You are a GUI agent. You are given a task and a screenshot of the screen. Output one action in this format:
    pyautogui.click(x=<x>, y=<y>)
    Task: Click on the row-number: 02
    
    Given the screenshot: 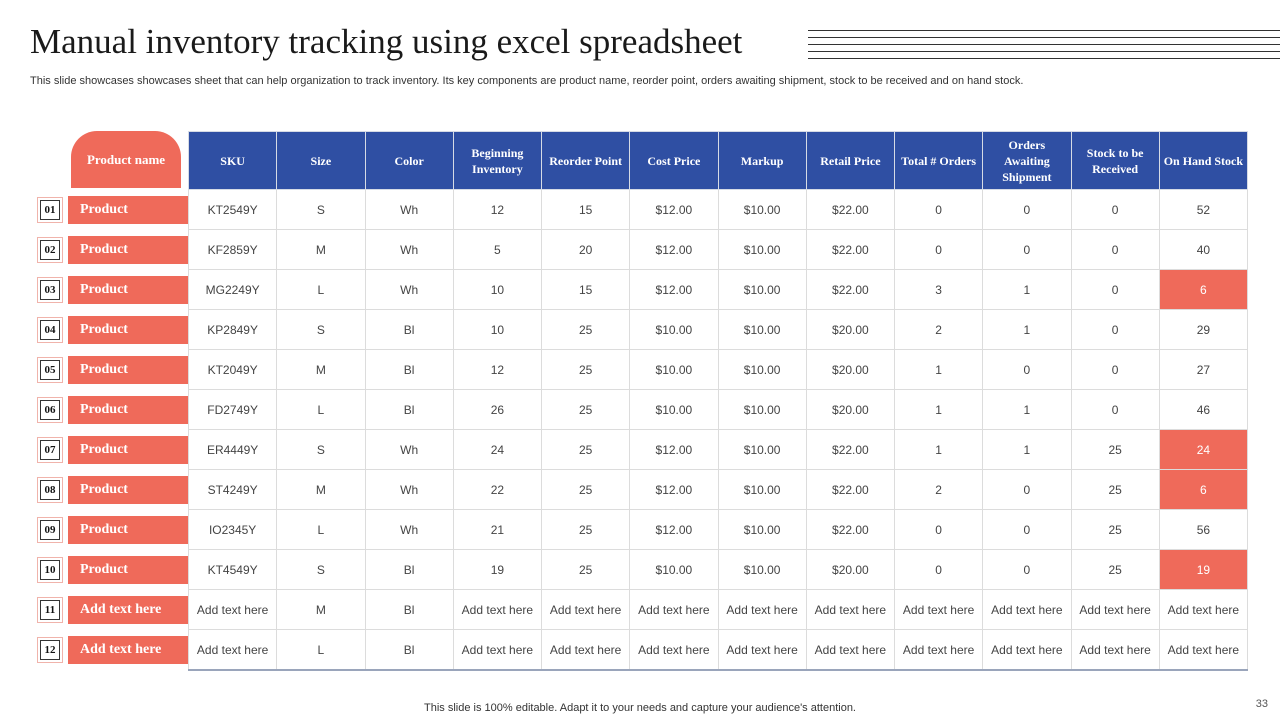 What is the action you would take?
    pyautogui.click(x=50, y=249)
    